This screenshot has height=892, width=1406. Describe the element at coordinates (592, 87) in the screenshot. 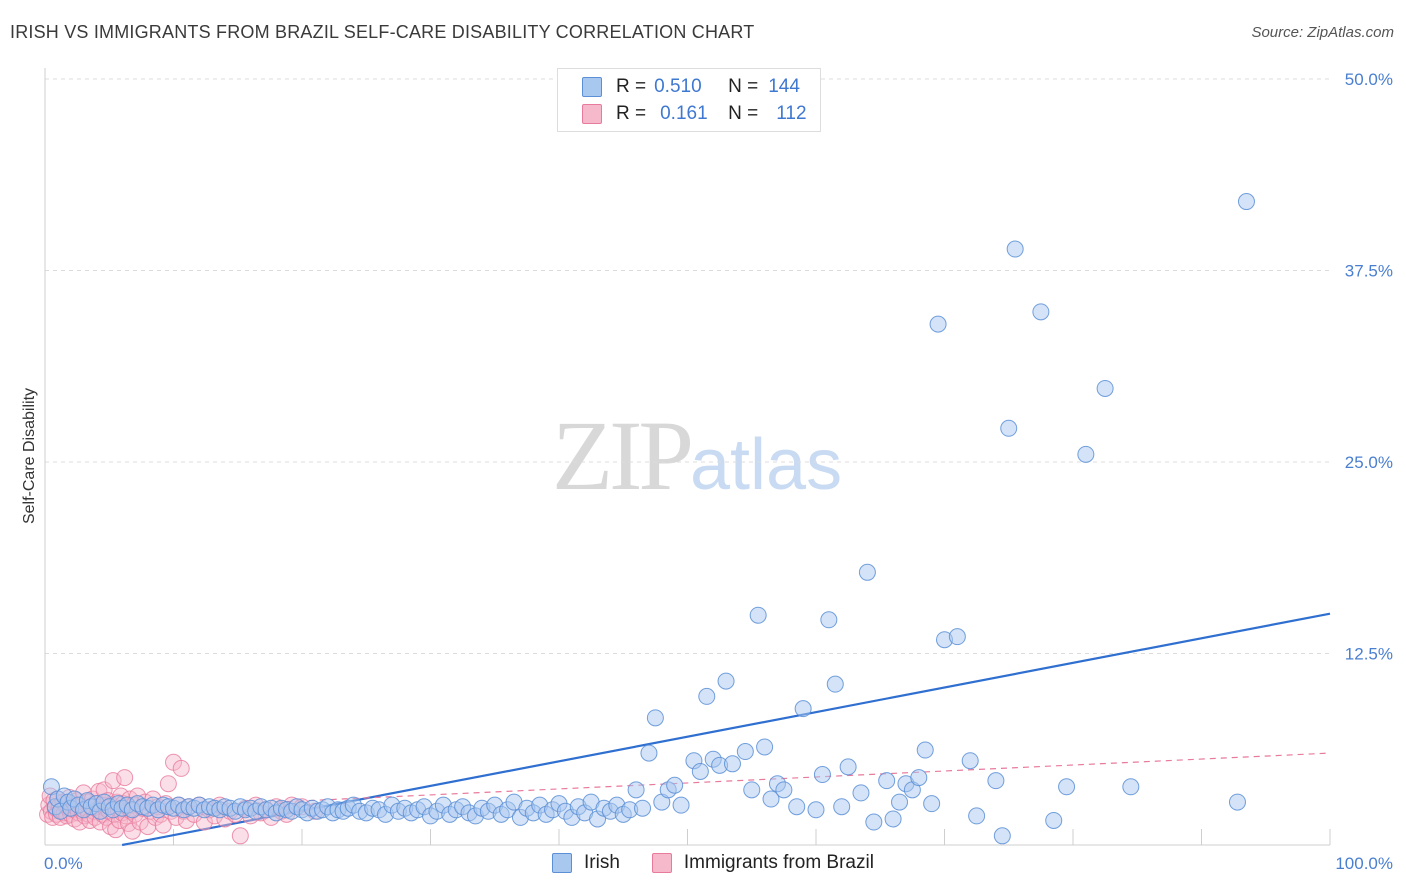

I see `irish-swatch` at that location.